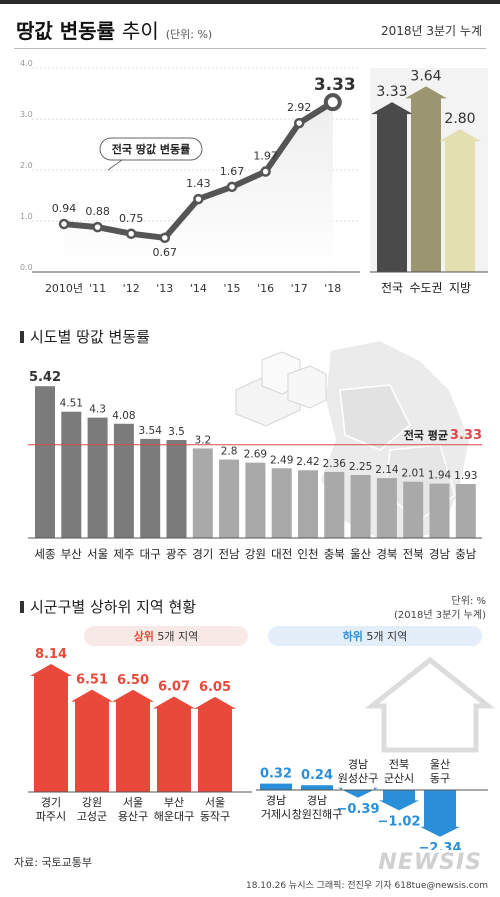 This screenshot has height=897, width=500. What do you see at coordinates (174, 802) in the screenshot?
I see `bar-category-label: 부산` at bounding box center [174, 802].